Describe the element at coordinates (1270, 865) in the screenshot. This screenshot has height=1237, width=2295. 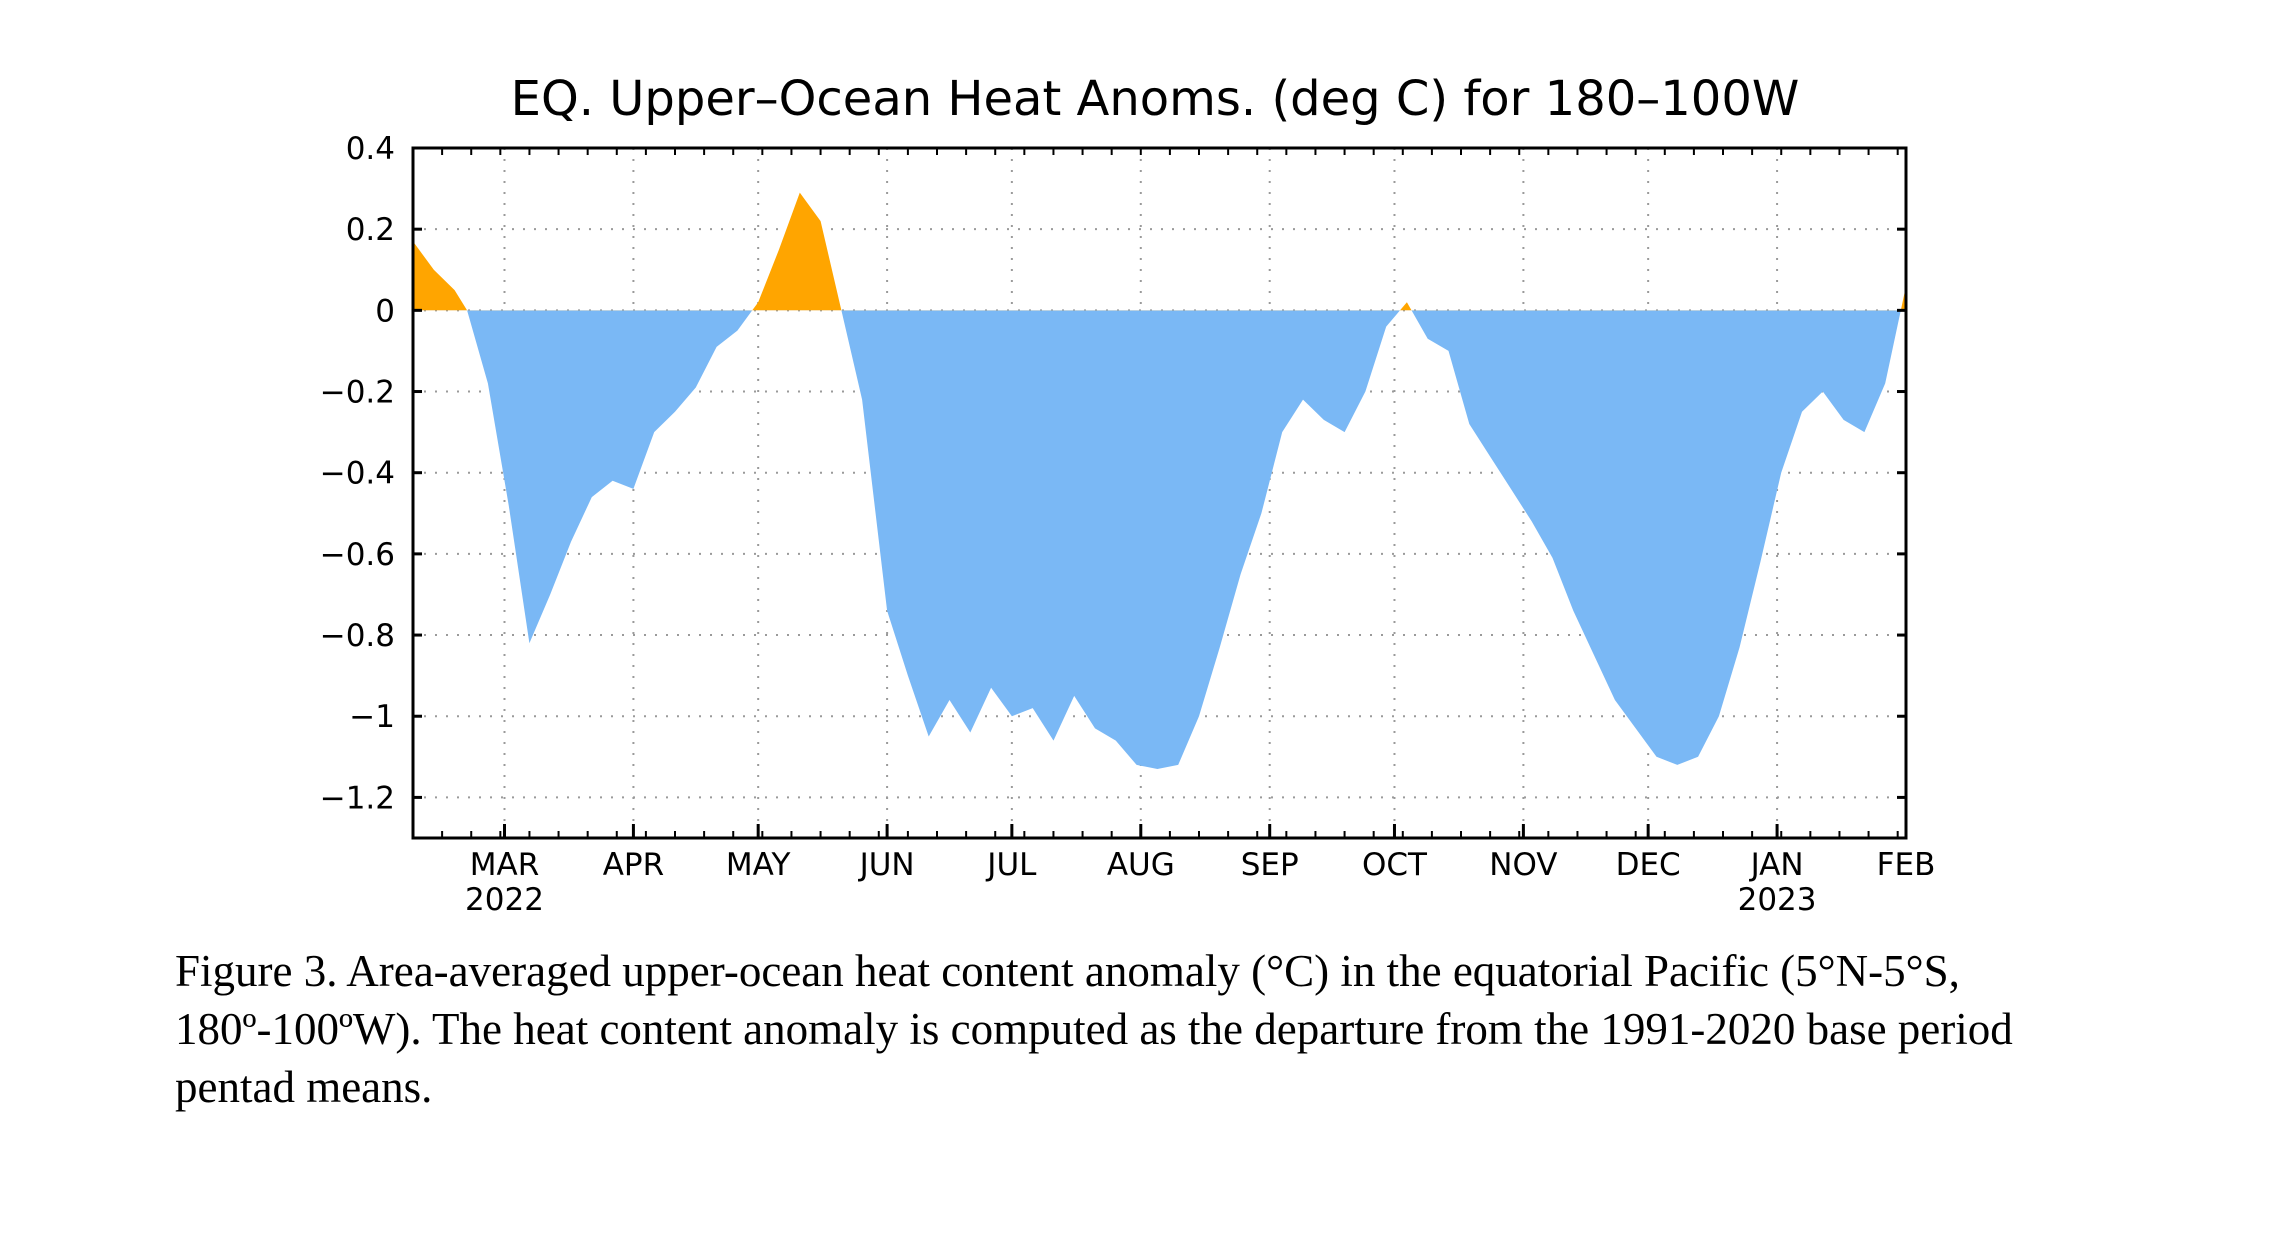
I see `x-tick-label: SEP` at that location.